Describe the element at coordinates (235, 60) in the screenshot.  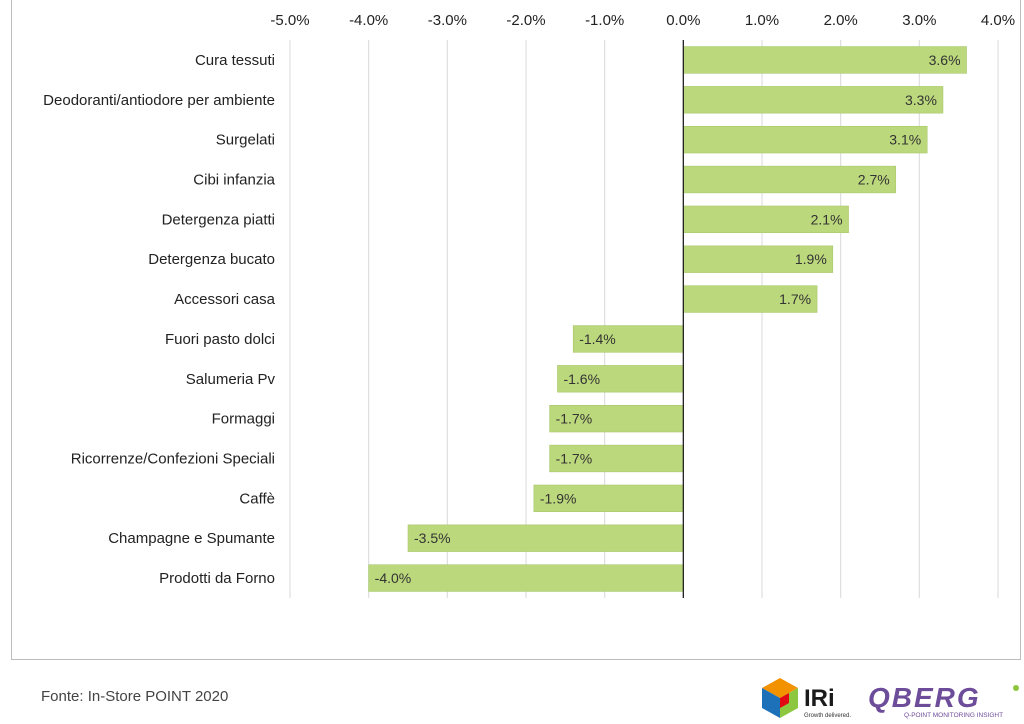
I see `category-label: Cura tessuti` at that location.